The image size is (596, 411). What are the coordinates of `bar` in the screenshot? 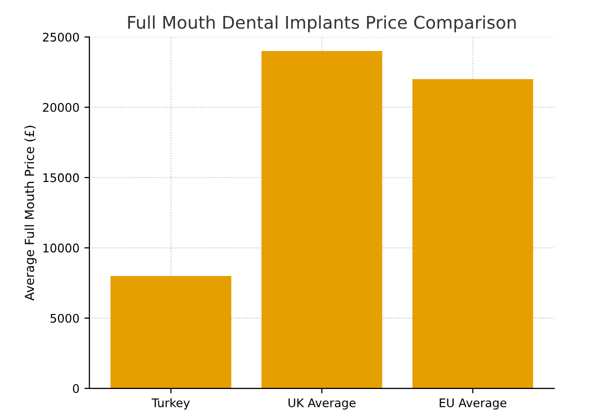 It's located at (171, 332).